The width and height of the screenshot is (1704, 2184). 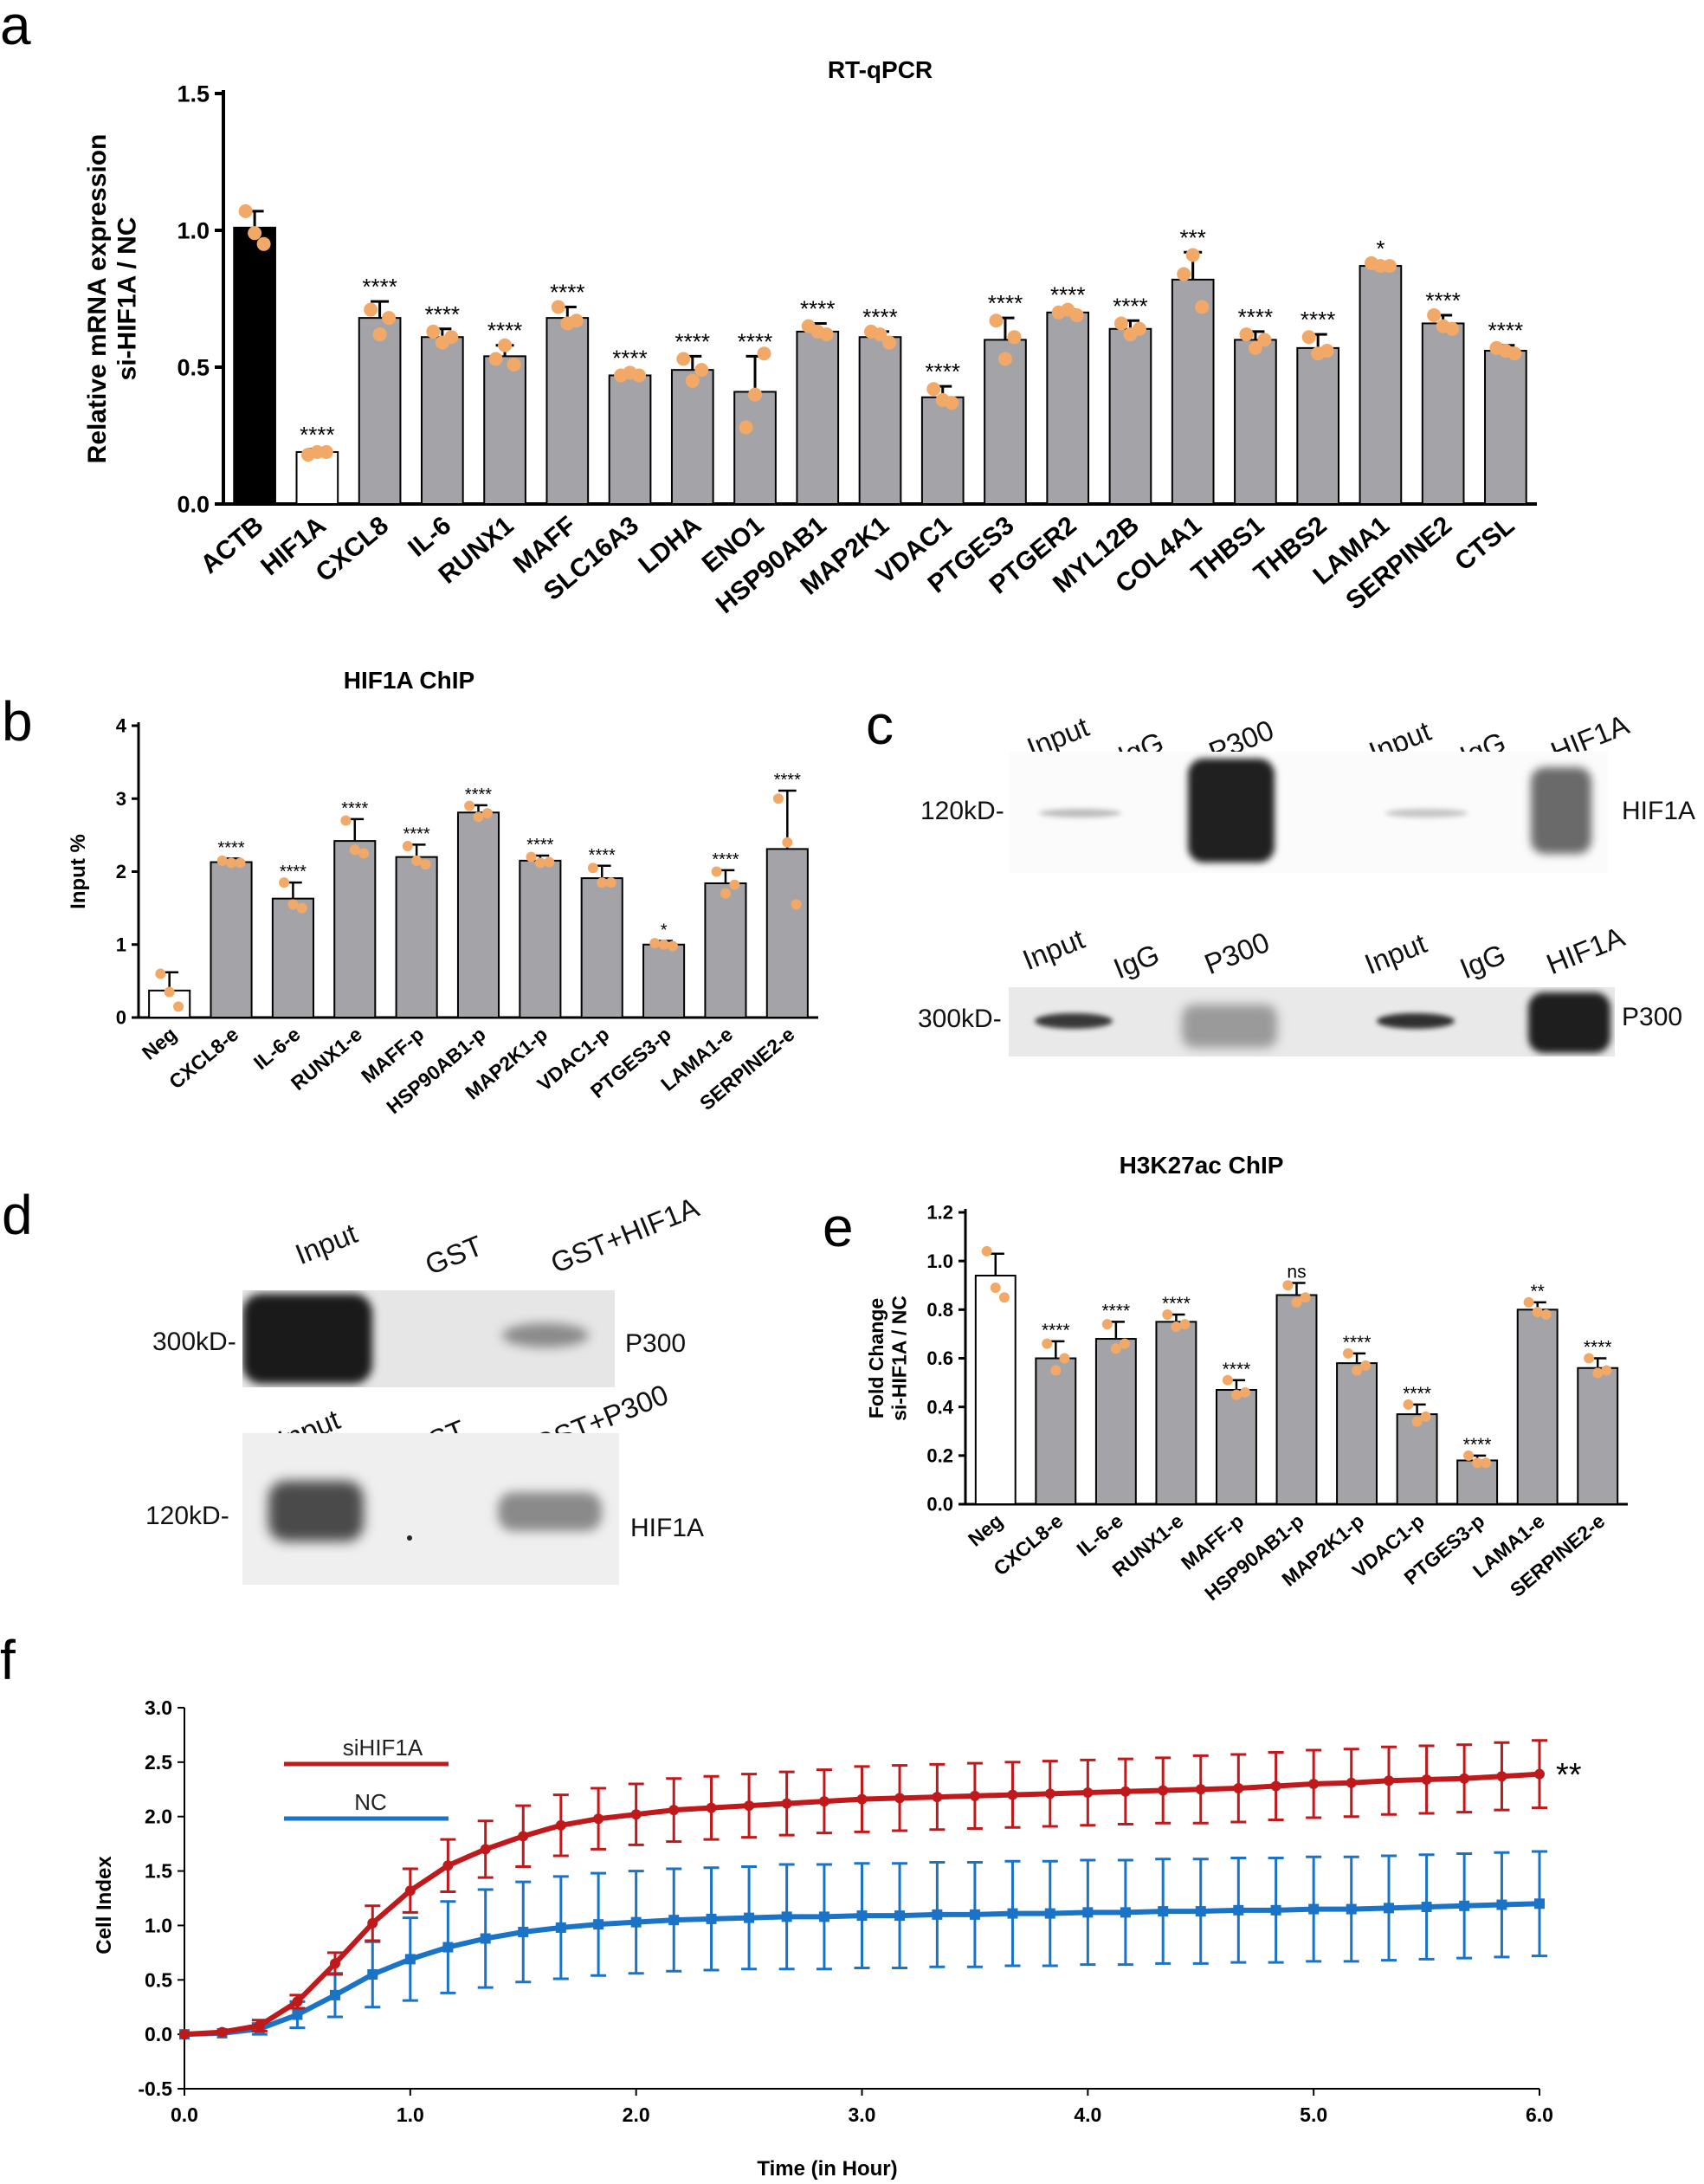 What do you see at coordinates (505, 430) in the screenshot?
I see `bar-RUNX1` at bounding box center [505, 430].